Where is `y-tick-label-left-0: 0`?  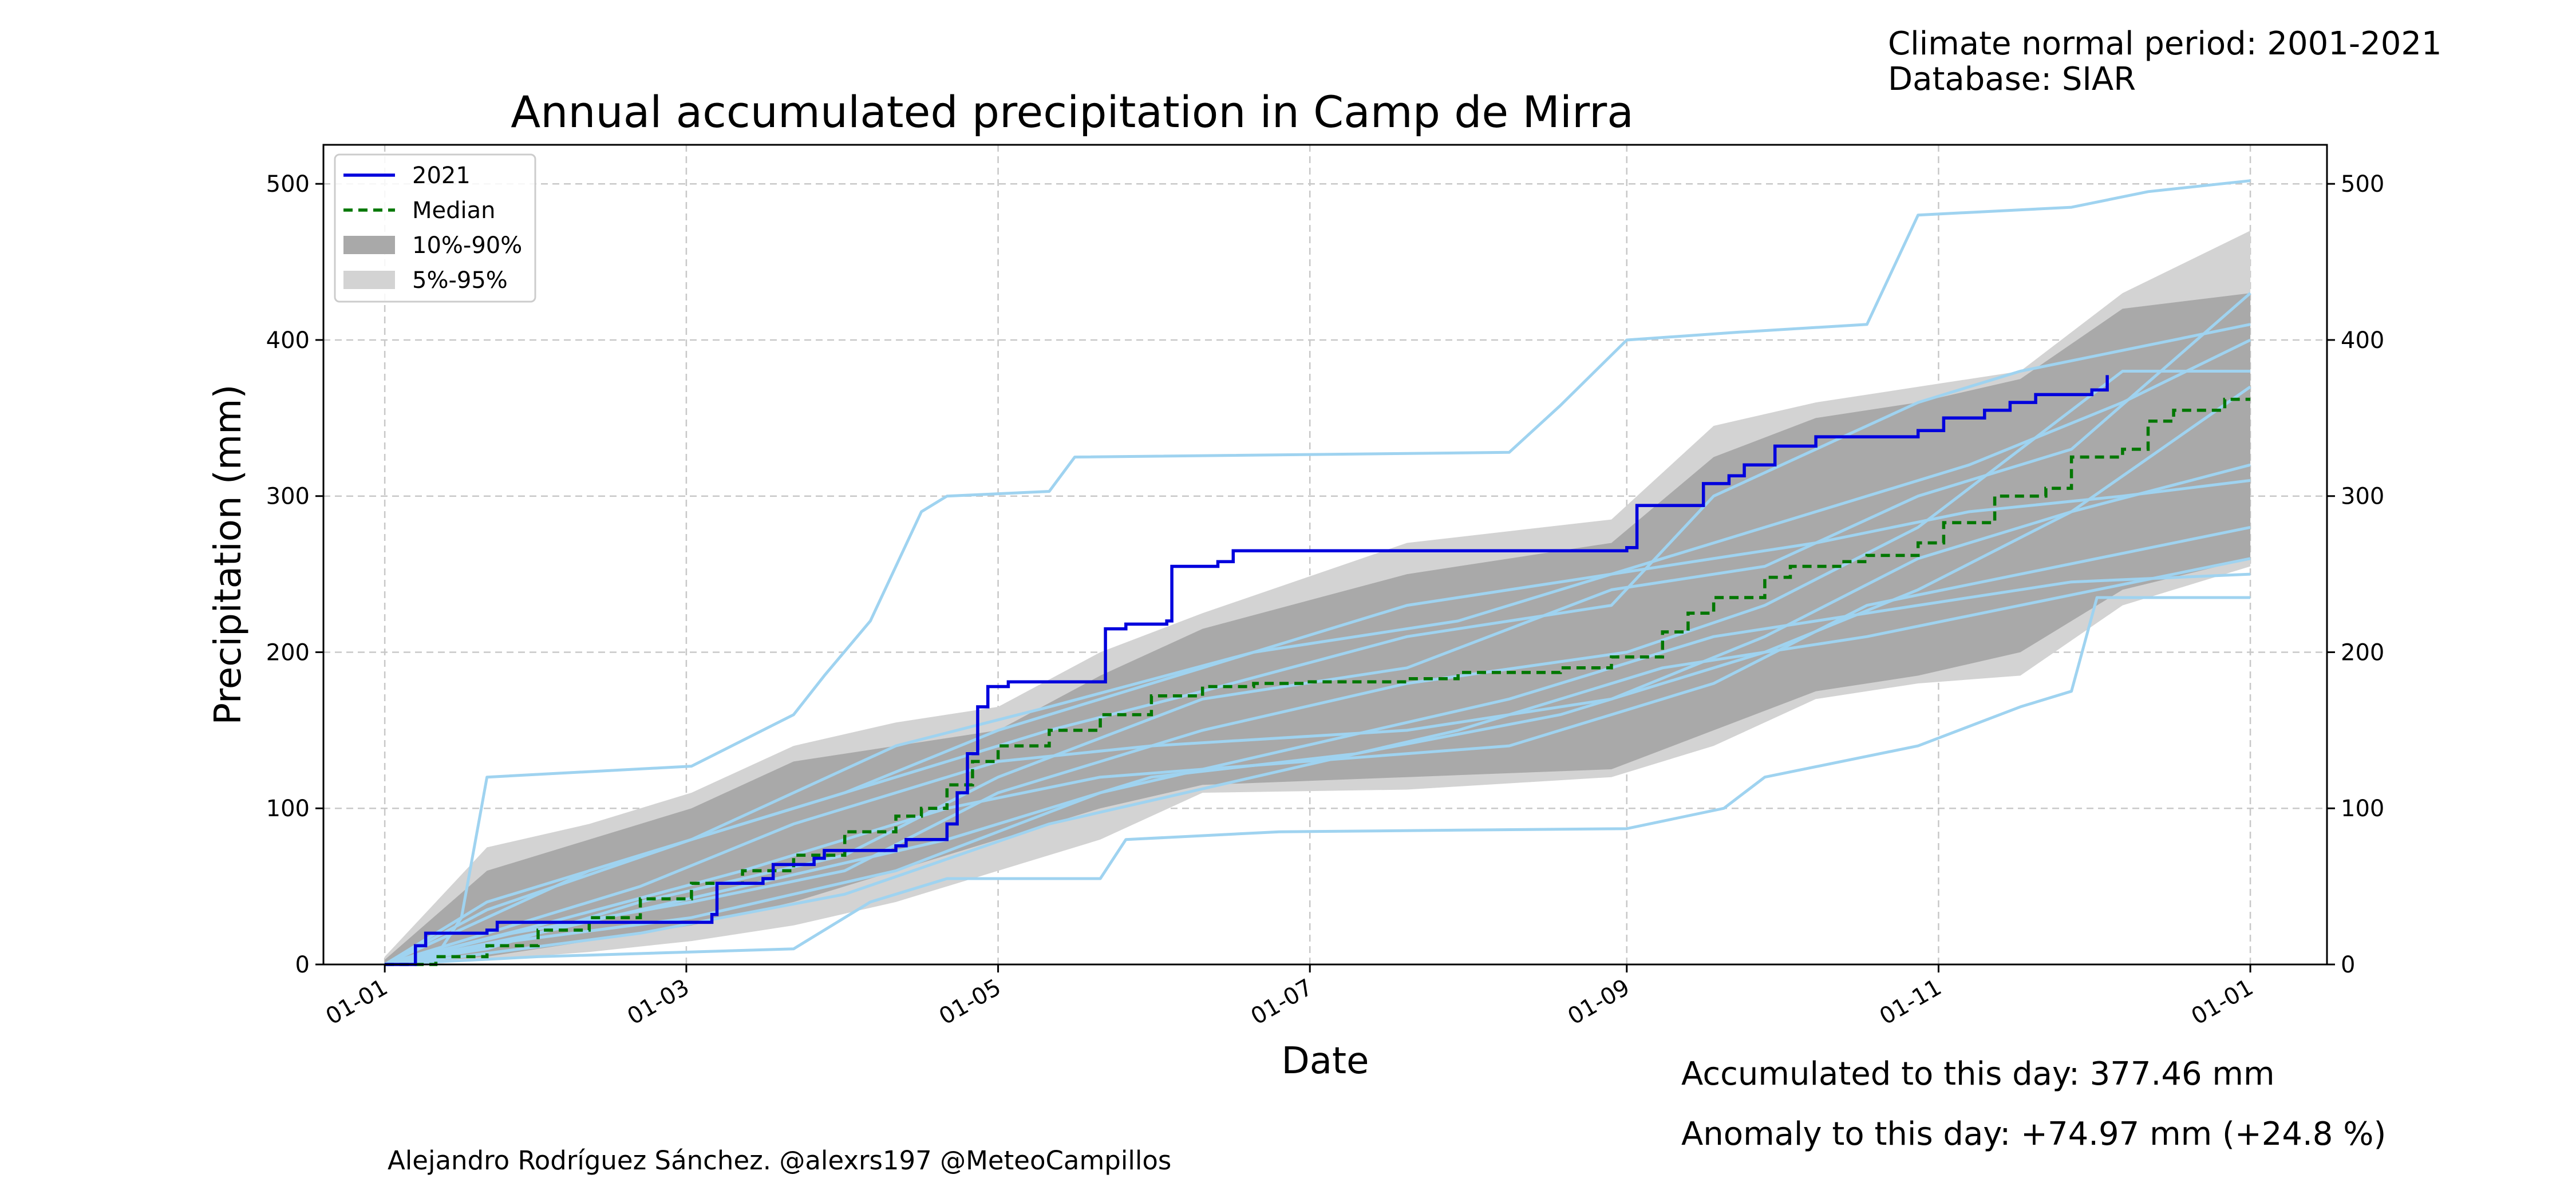 y-tick-label-left-0: 0 is located at coordinates (302, 965).